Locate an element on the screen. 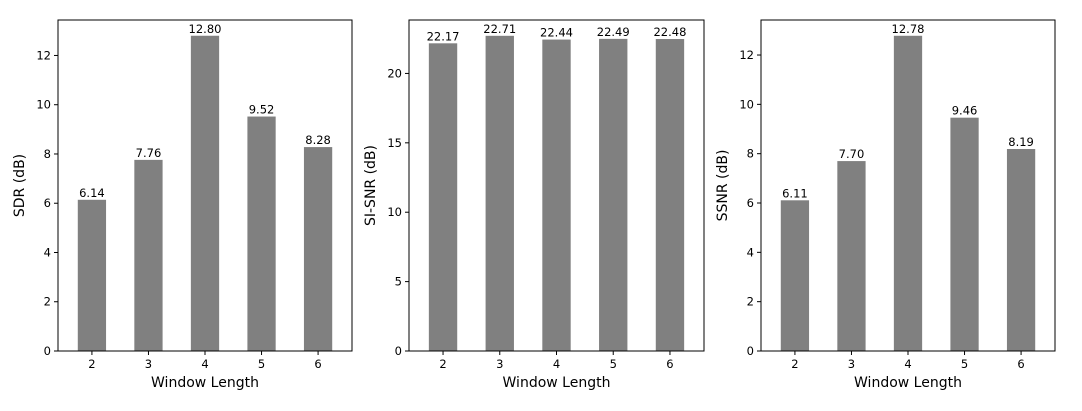  y-axis-label: SSNR (dB) is located at coordinates (723, 186).